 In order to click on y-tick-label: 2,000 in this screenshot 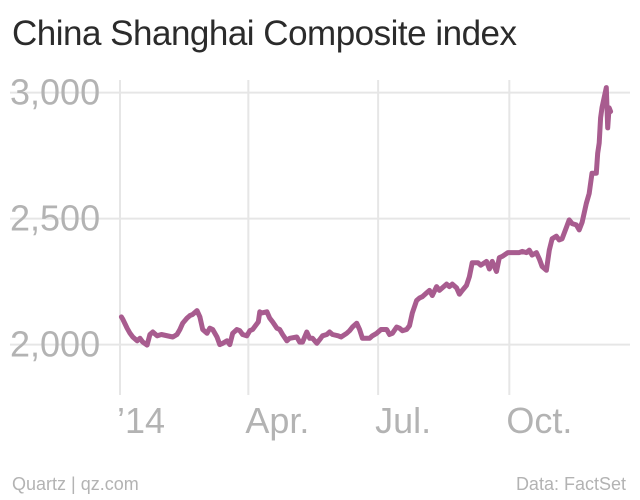, I will do `click(55, 344)`.